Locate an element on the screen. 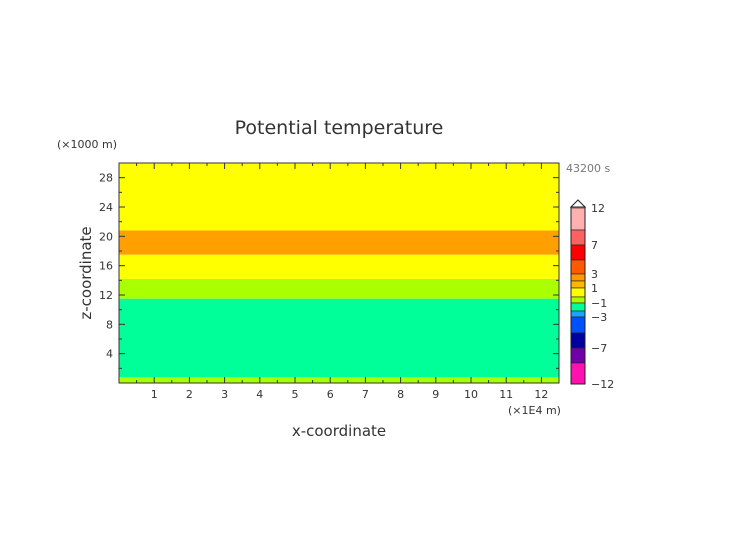 The image size is (752, 536). colorbar-frame is located at coordinates (578, 295).